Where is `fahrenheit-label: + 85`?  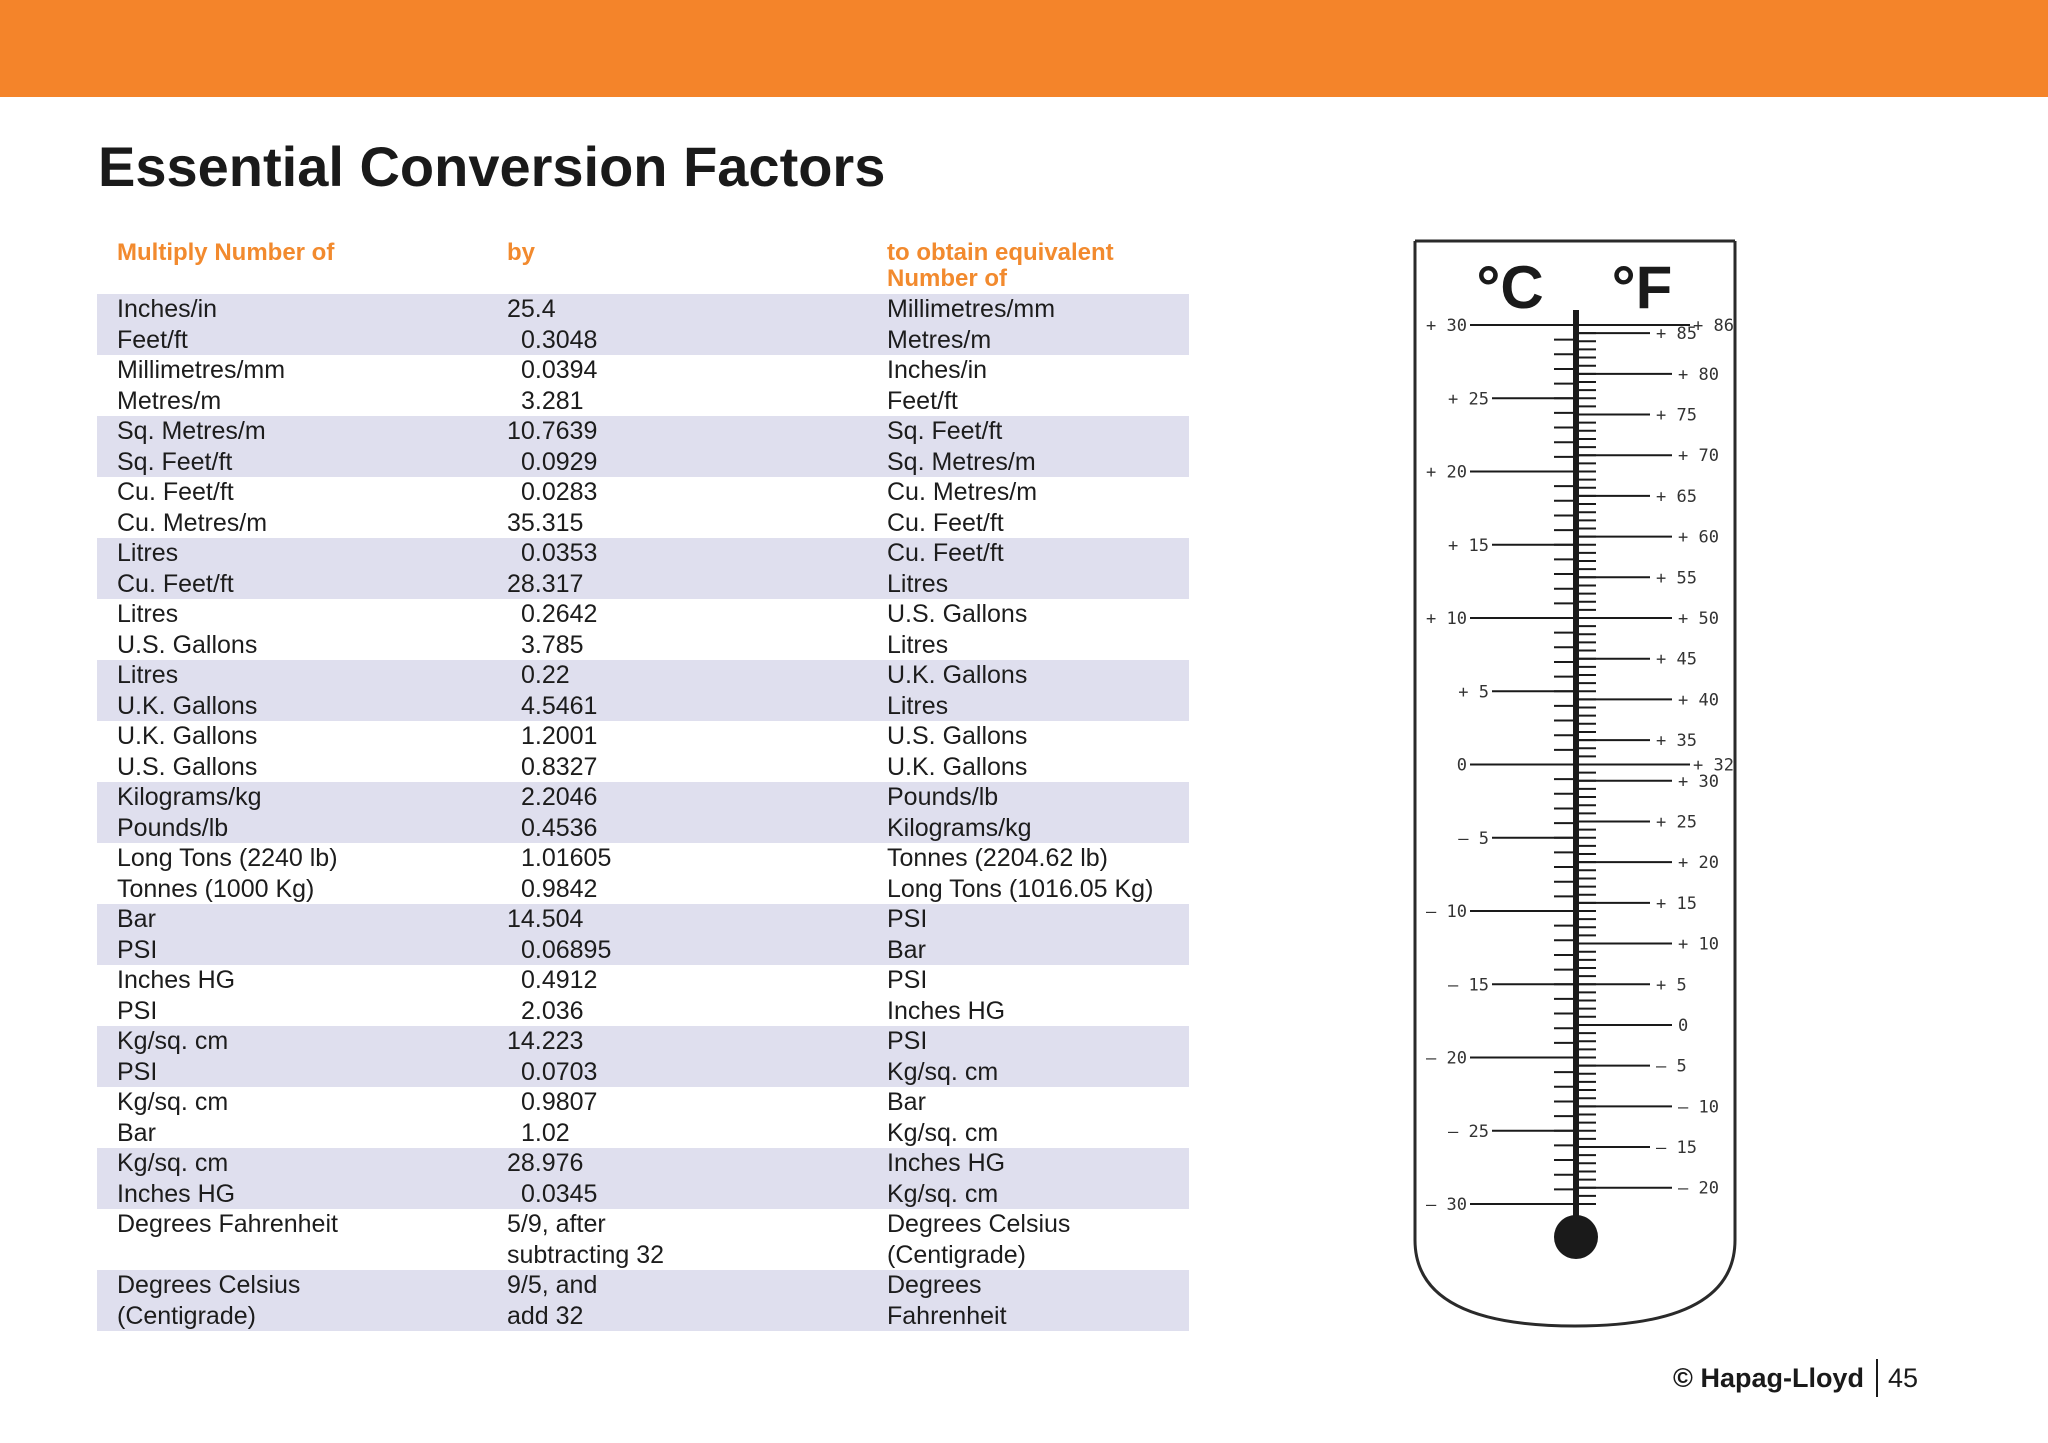 fahrenheit-label: + 85 is located at coordinates (1676, 334).